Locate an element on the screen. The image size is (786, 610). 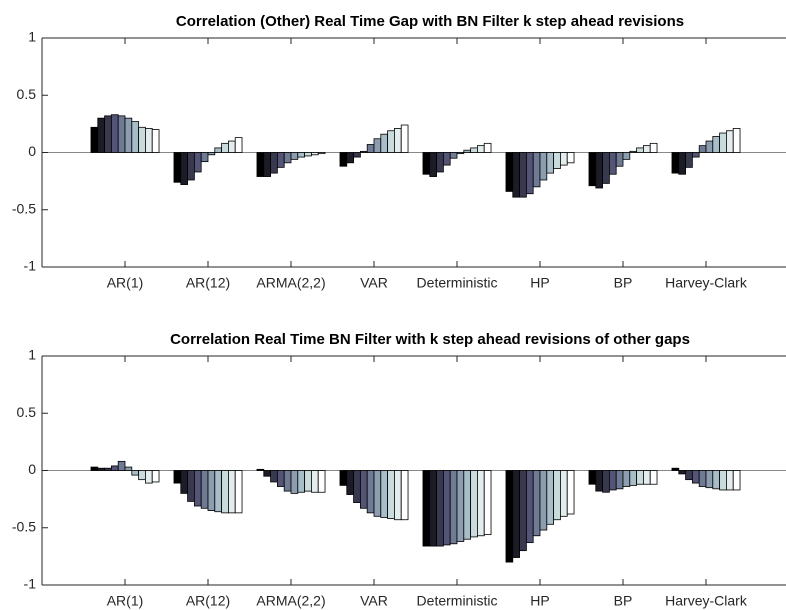
y-tick-label: -1 is located at coordinates (30, 266).